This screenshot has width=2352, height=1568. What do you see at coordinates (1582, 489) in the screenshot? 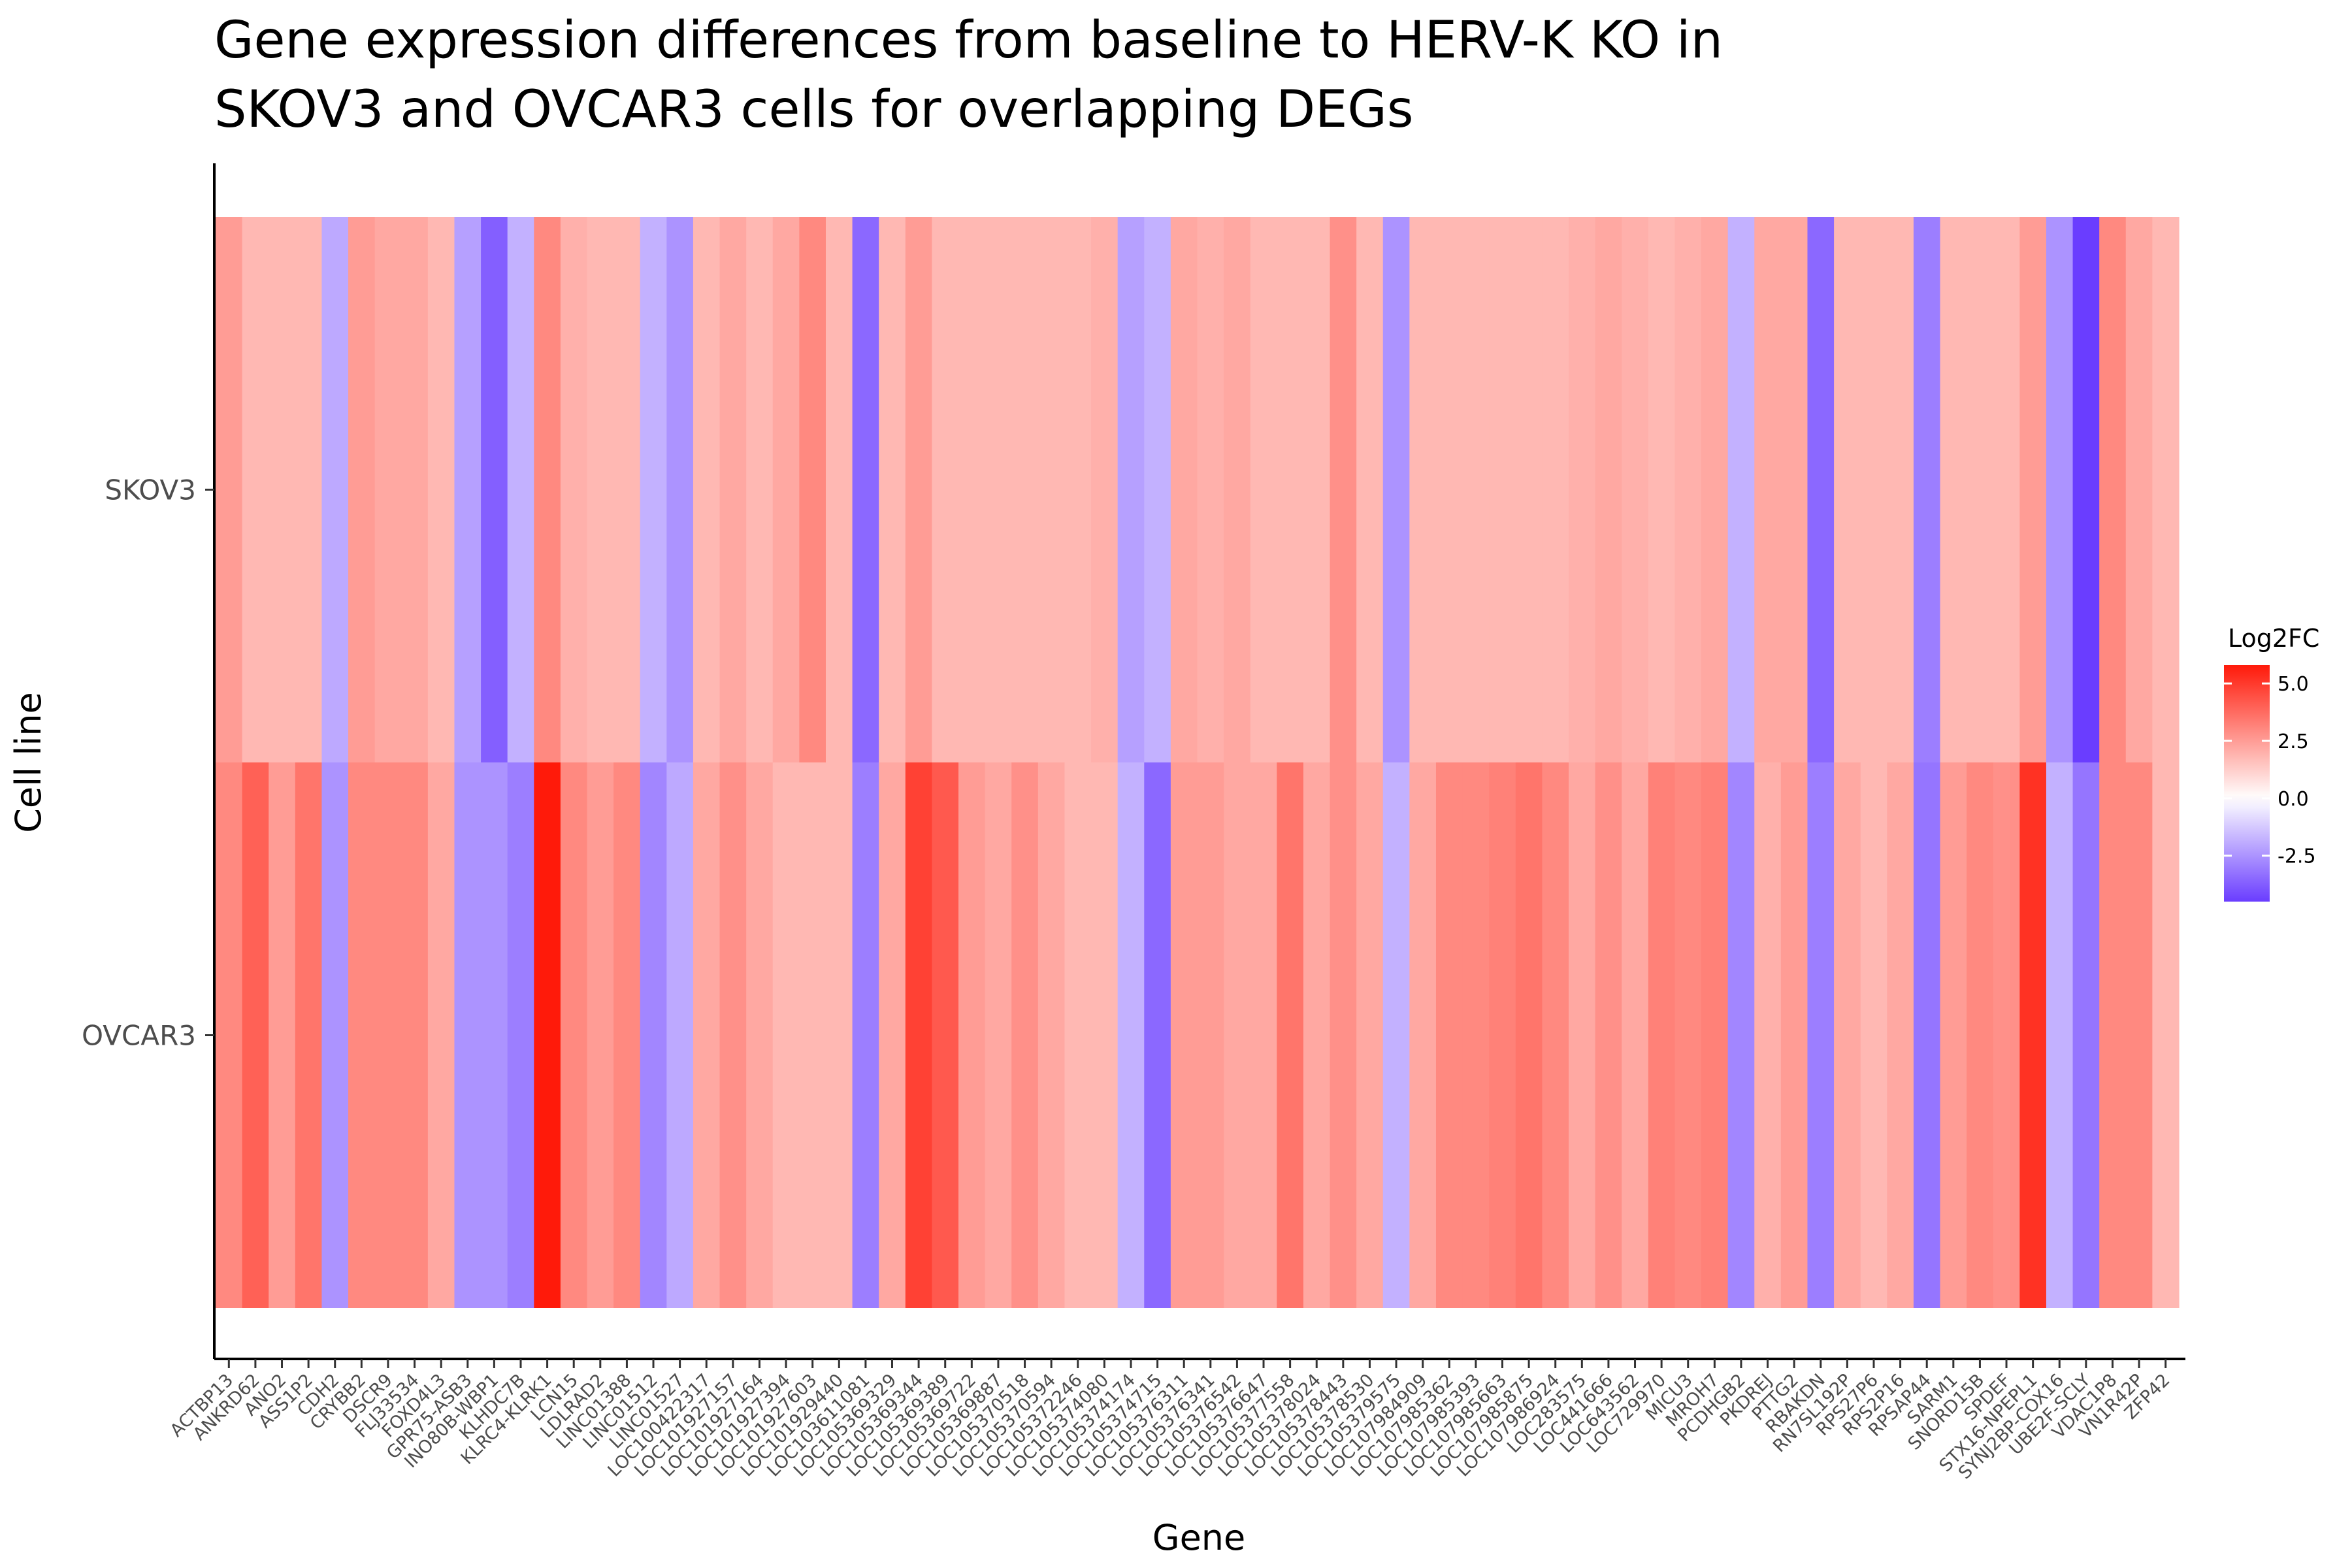
I see `heatmap-cell-skov3-loc283575` at bounding box center [1582, 489].